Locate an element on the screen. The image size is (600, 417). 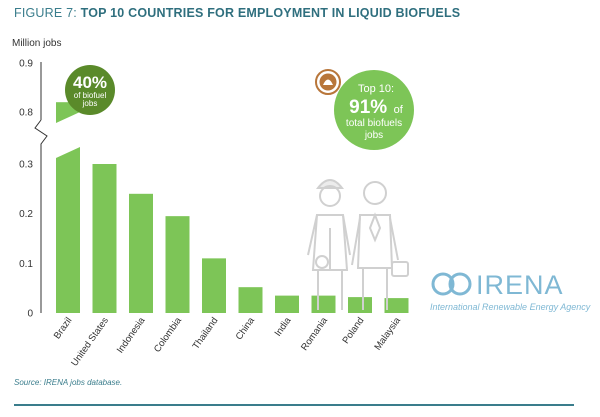
category-label: Malaysia is located at coordinates (387, 334).